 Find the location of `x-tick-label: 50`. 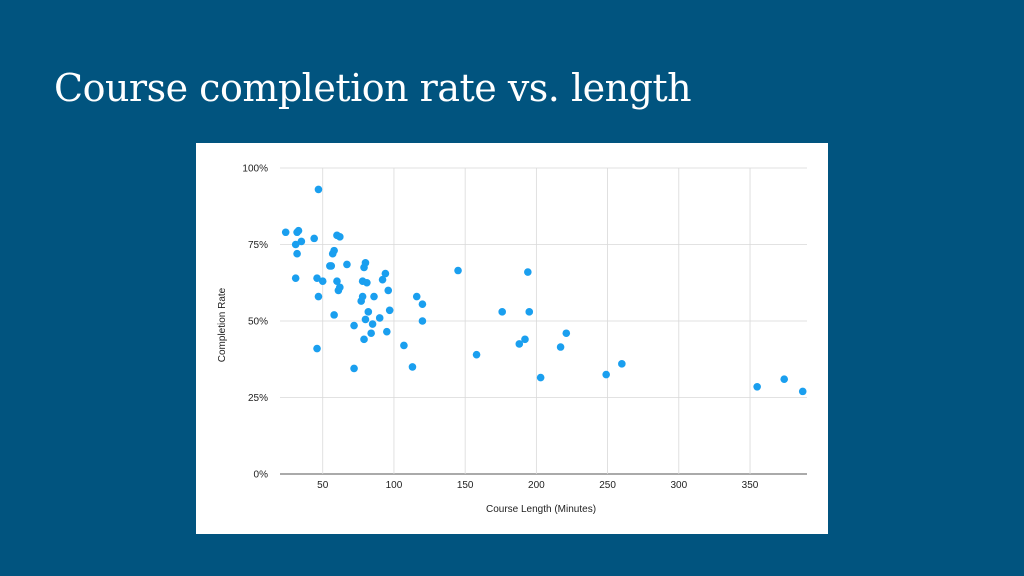

x-tick-label: 50 is located at coordinates (323, 485).